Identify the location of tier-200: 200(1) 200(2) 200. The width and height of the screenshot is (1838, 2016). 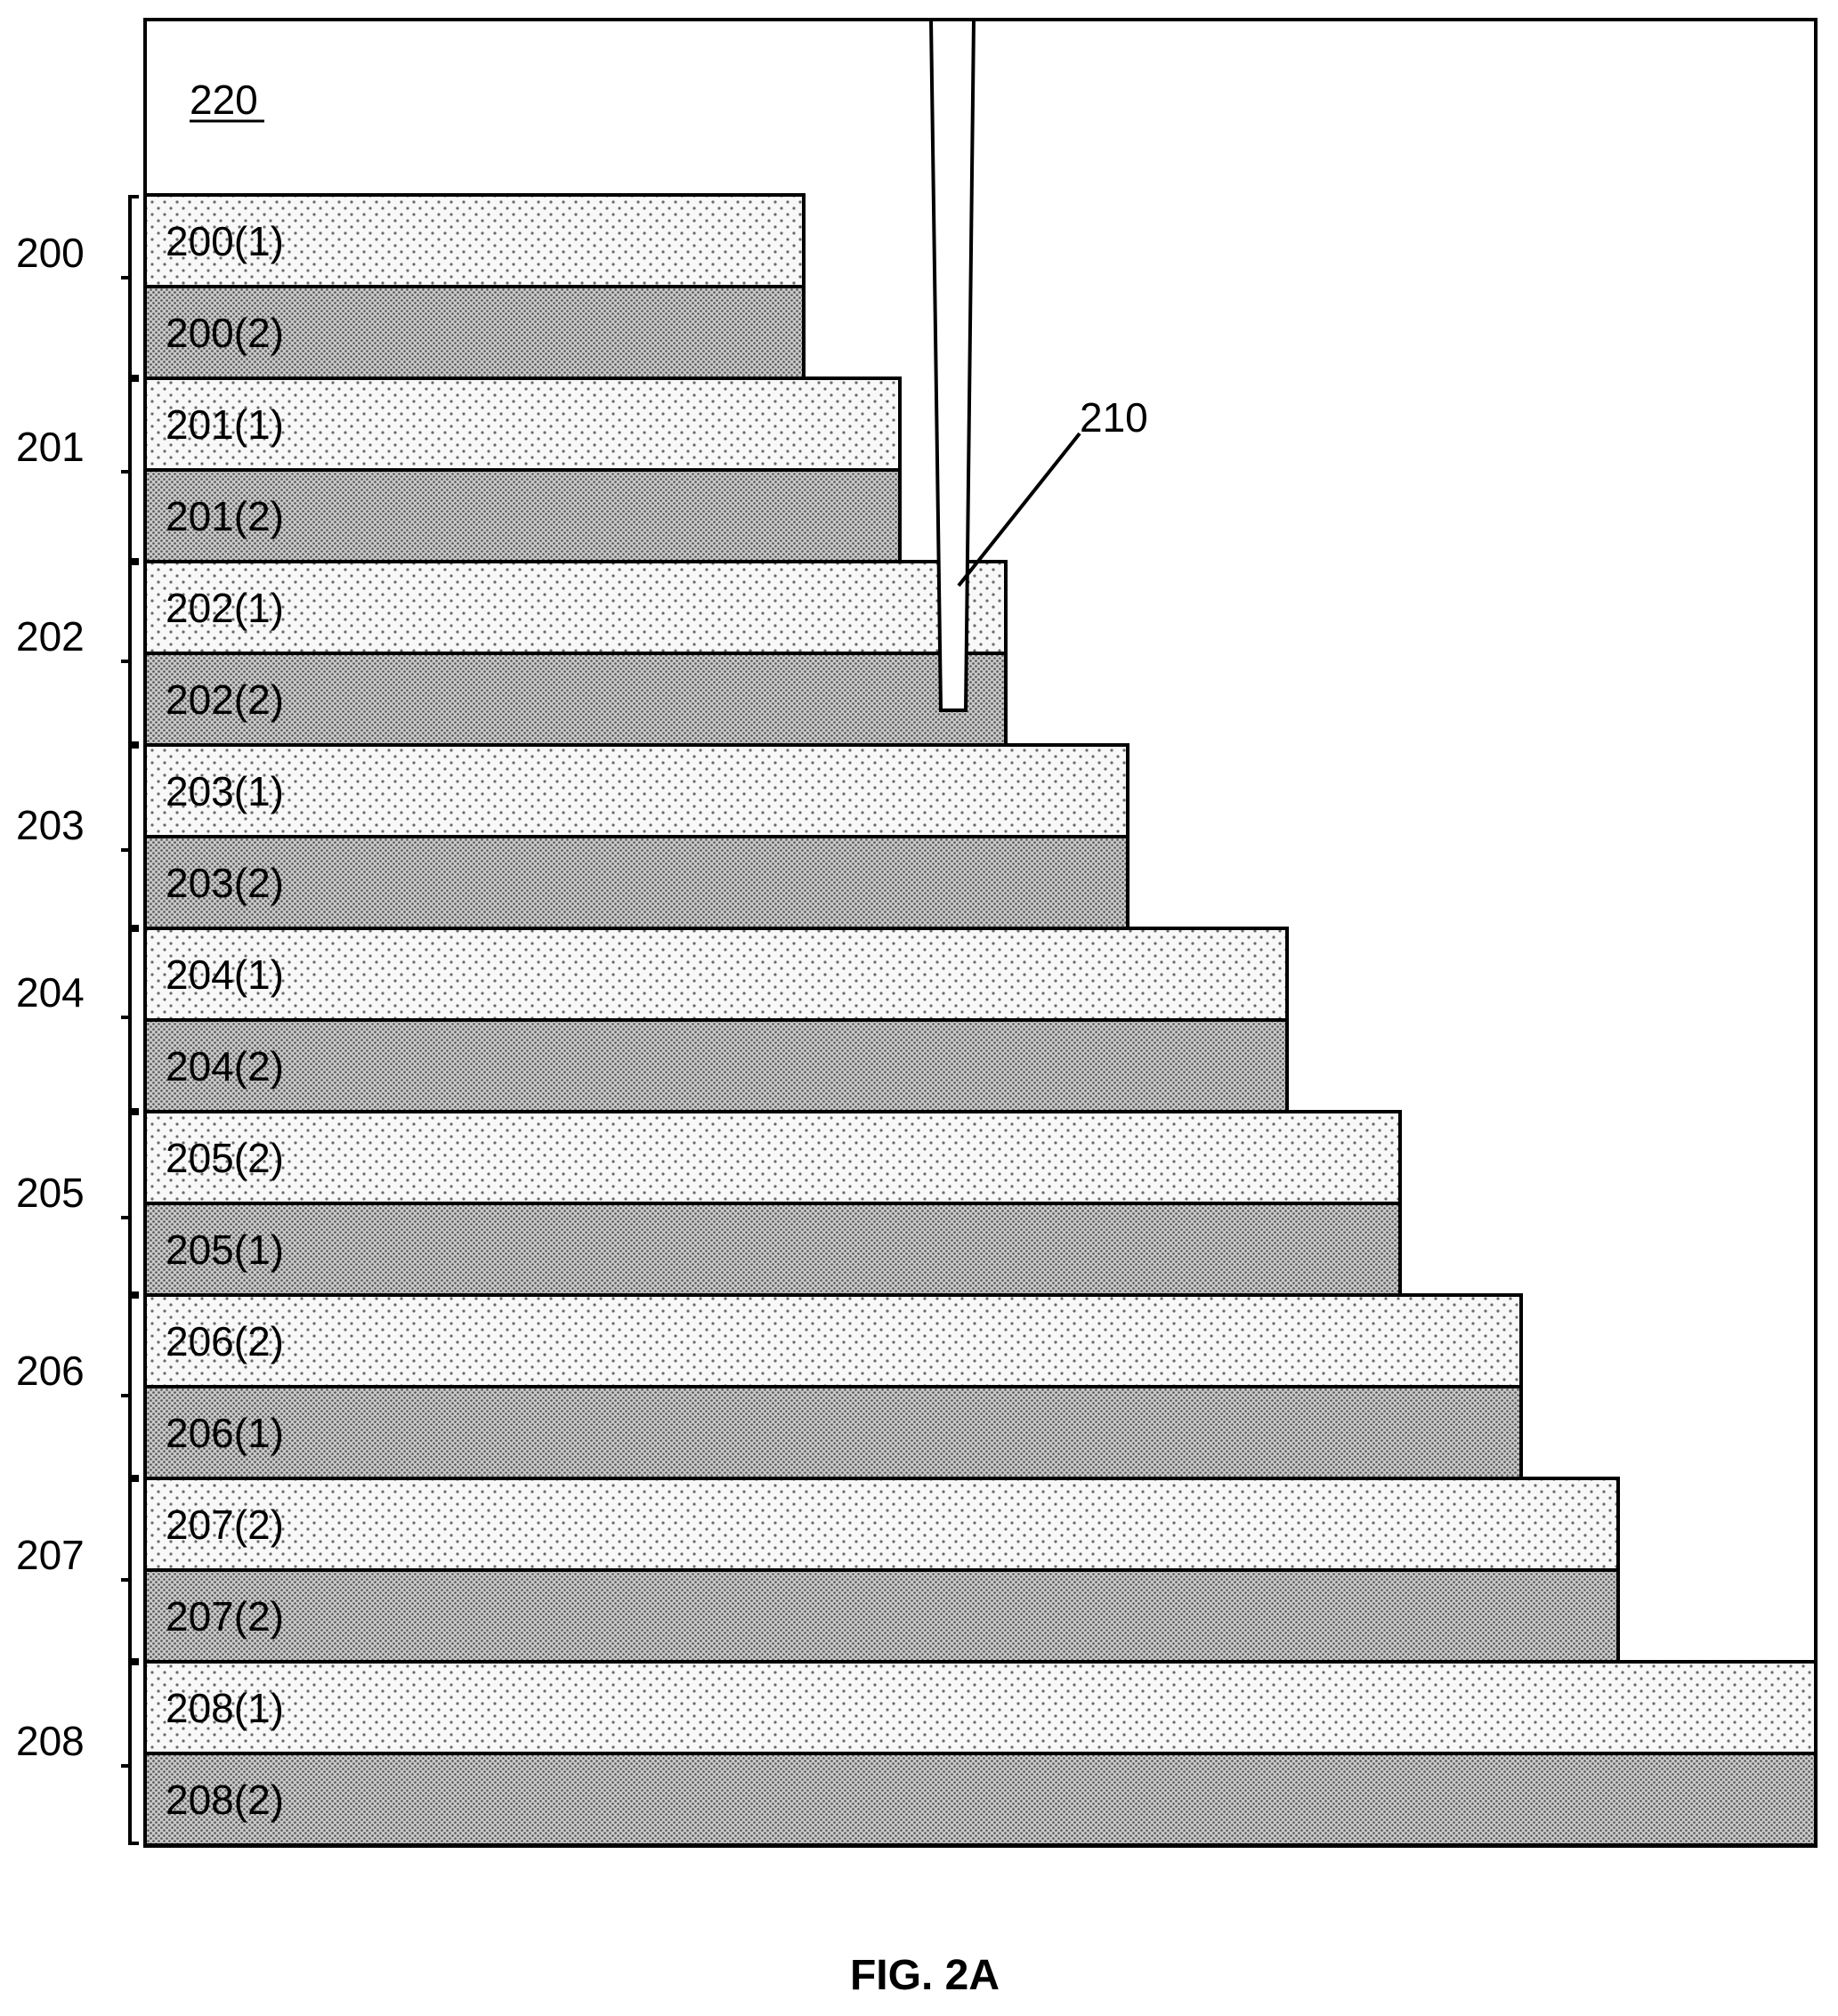
(411, 286).